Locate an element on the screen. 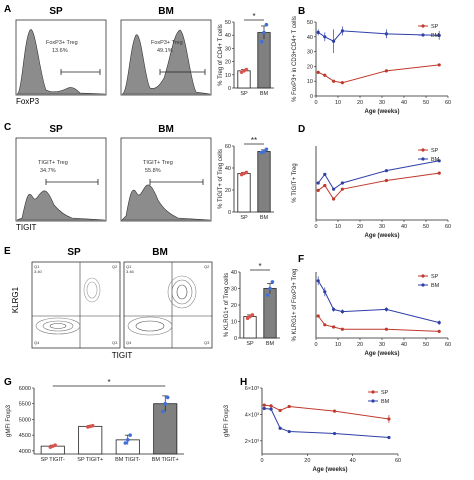 This screenshot has height=480, width=474. x-tick-label: 50 is located at coordinates (426, 103).